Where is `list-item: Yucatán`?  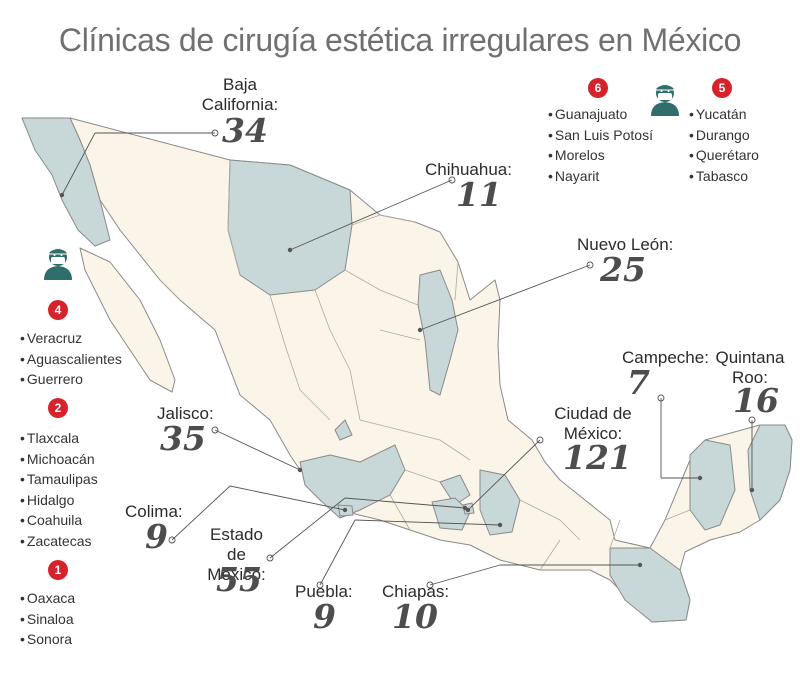
list-item: Yucatán is located at coordinates (724, 114).